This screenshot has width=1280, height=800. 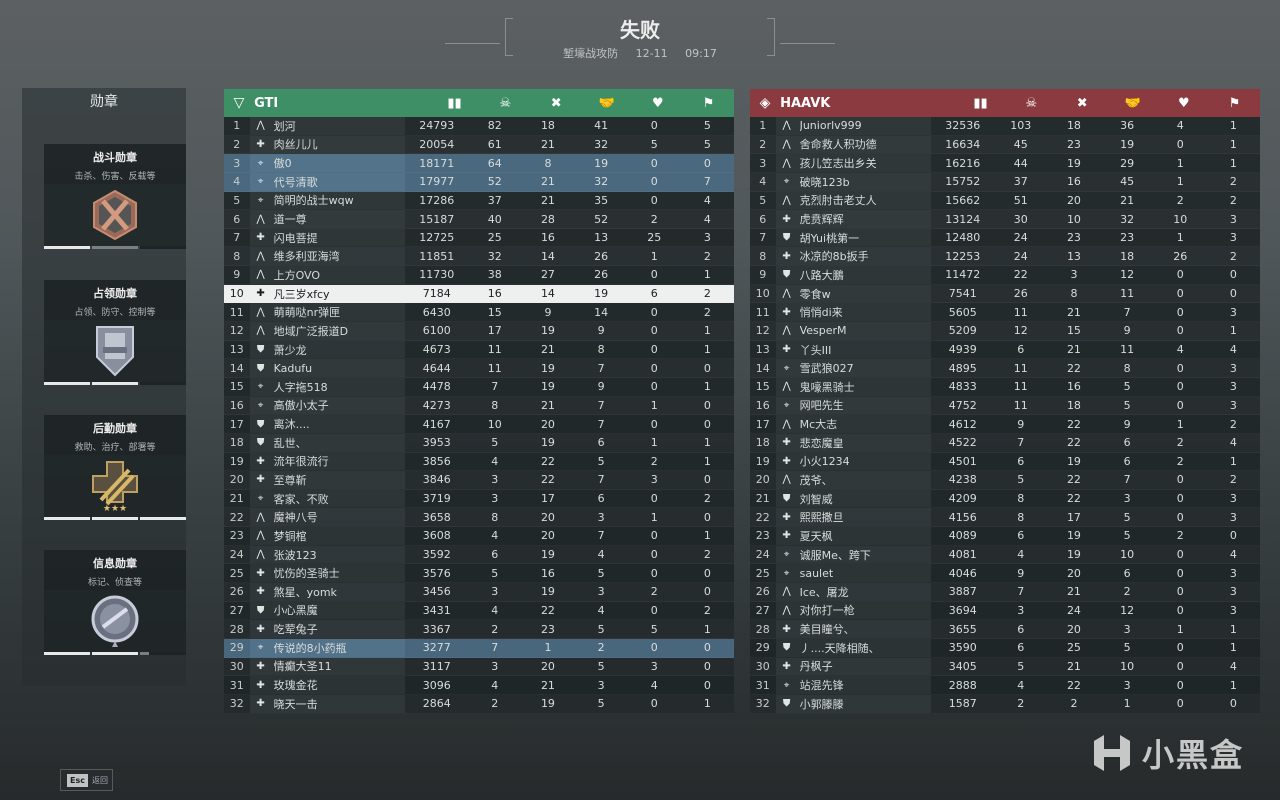 I want to click on player-row: 12 ⋀ VesperM 5209 12 15 9 0 1, so click(x=1005, y=331).